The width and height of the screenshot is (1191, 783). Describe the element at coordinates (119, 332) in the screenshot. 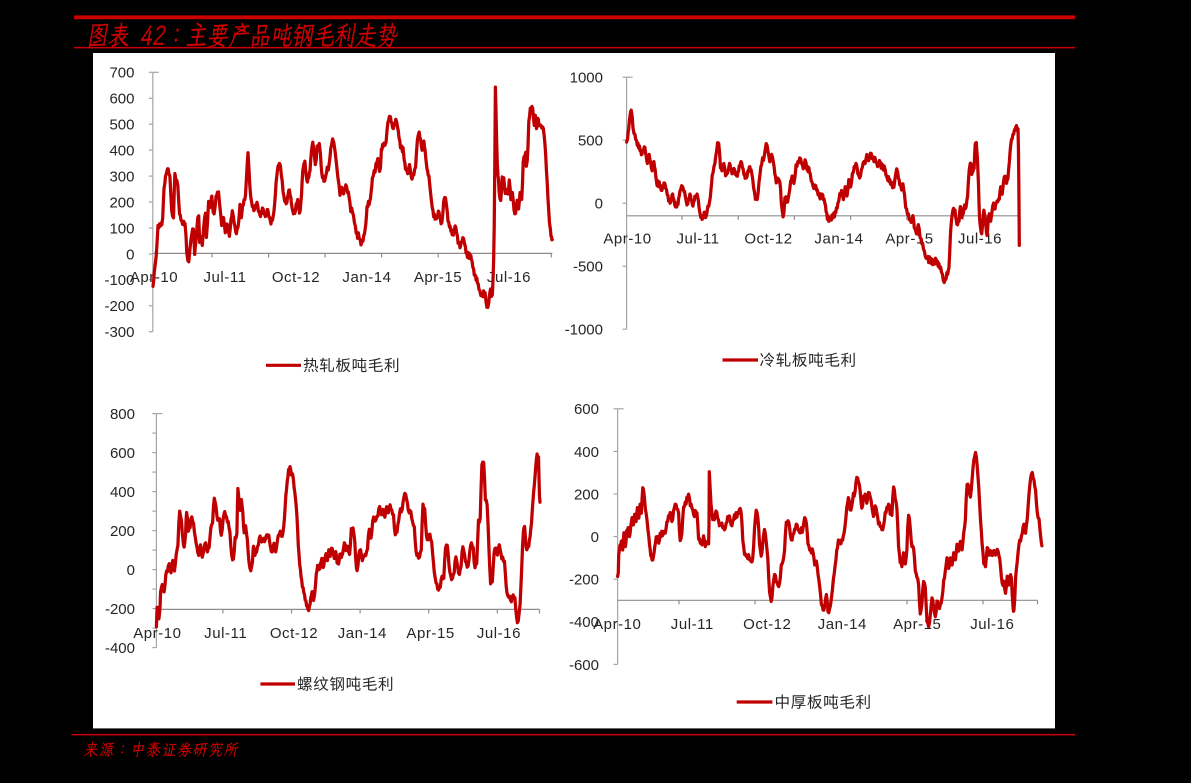

I see `svg-text: -300` at that location.